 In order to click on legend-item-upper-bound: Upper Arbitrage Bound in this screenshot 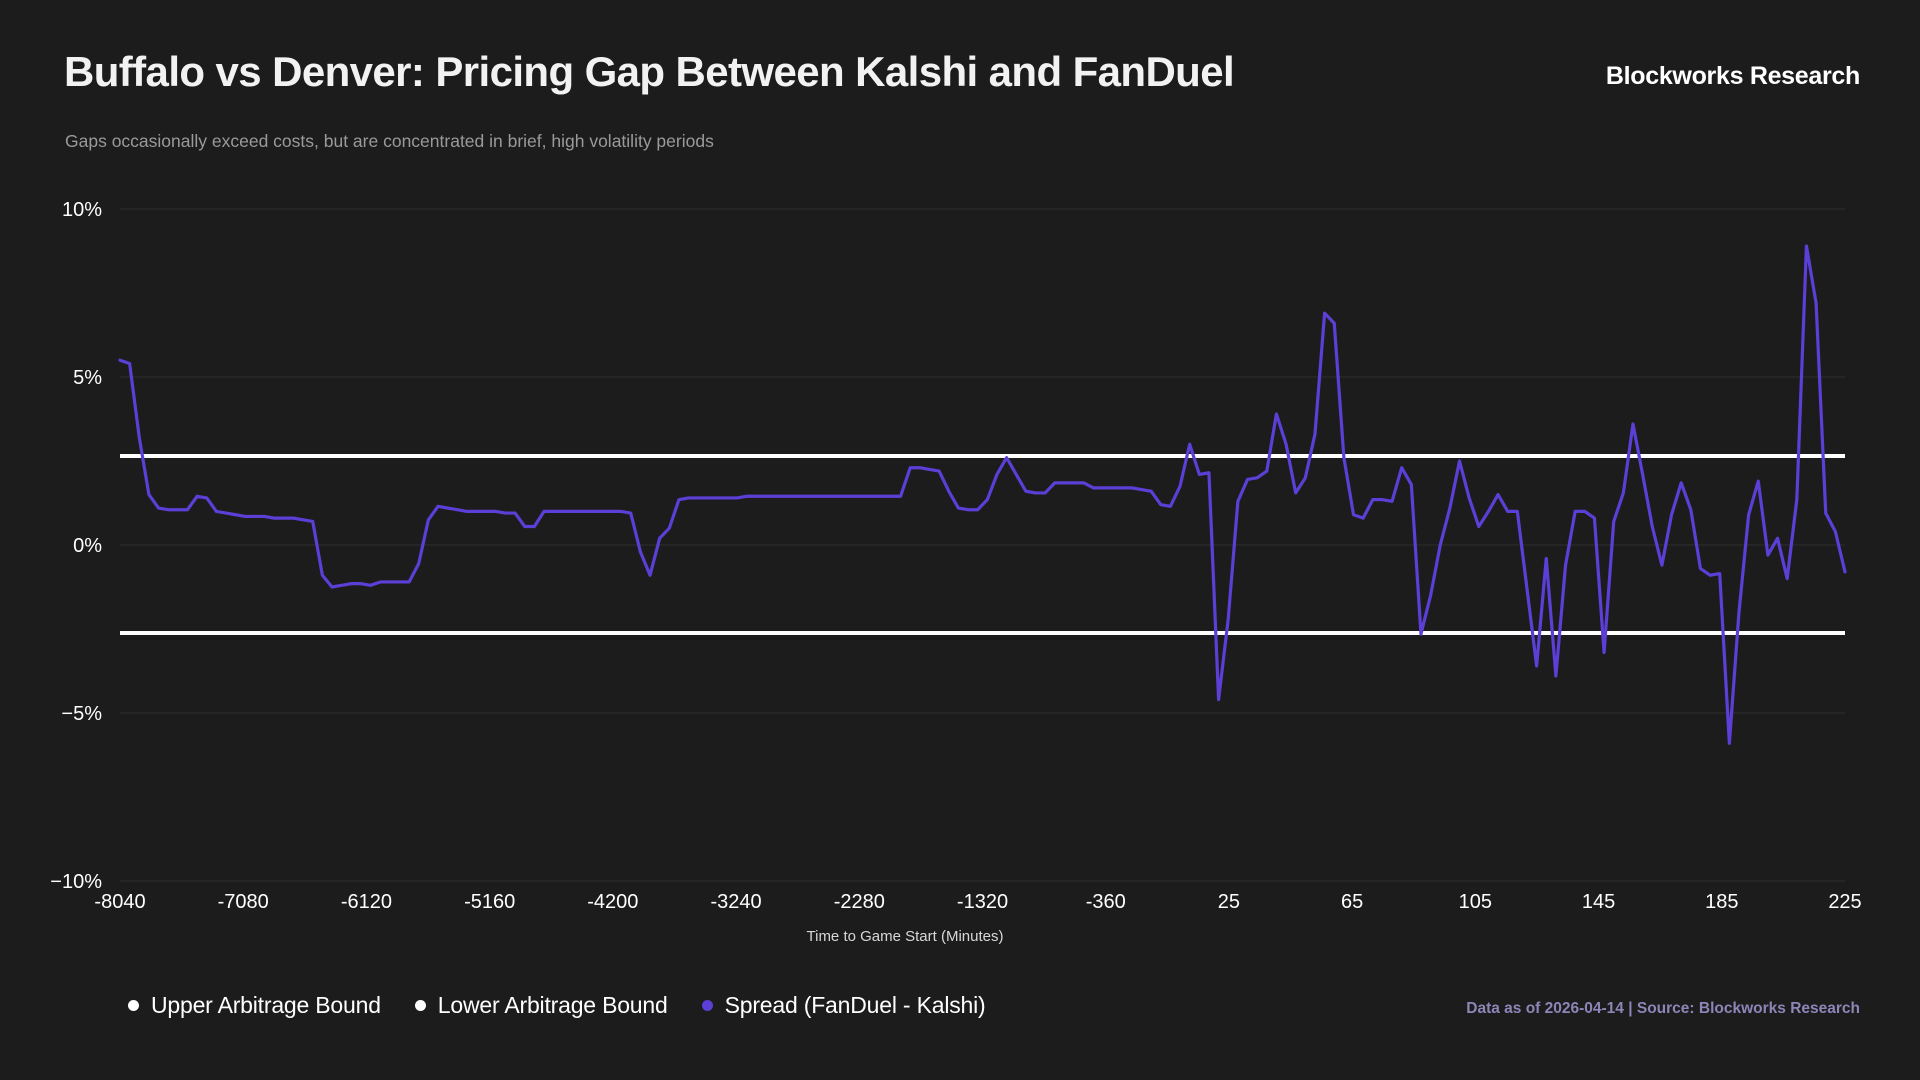, I will do `click(254, 1005)`.